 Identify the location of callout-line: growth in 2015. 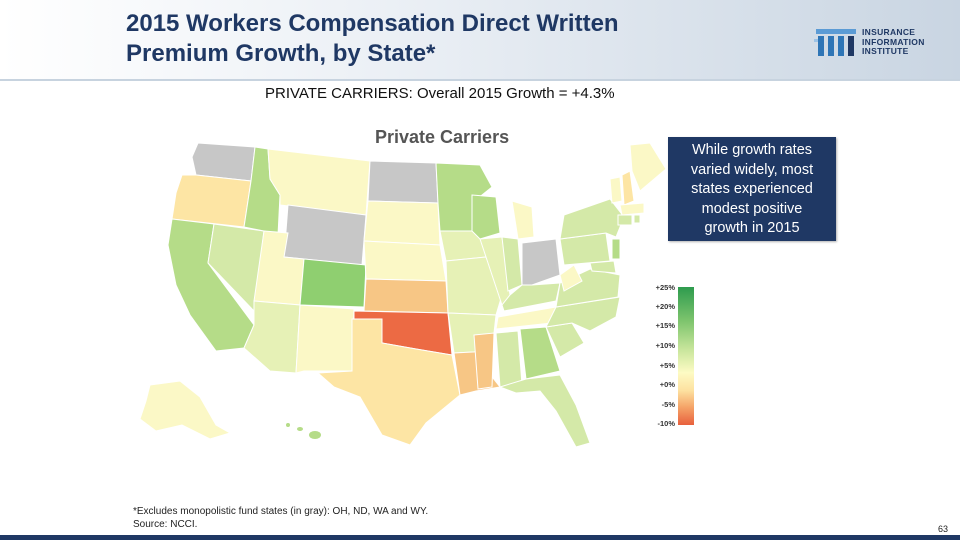
(752, 228).